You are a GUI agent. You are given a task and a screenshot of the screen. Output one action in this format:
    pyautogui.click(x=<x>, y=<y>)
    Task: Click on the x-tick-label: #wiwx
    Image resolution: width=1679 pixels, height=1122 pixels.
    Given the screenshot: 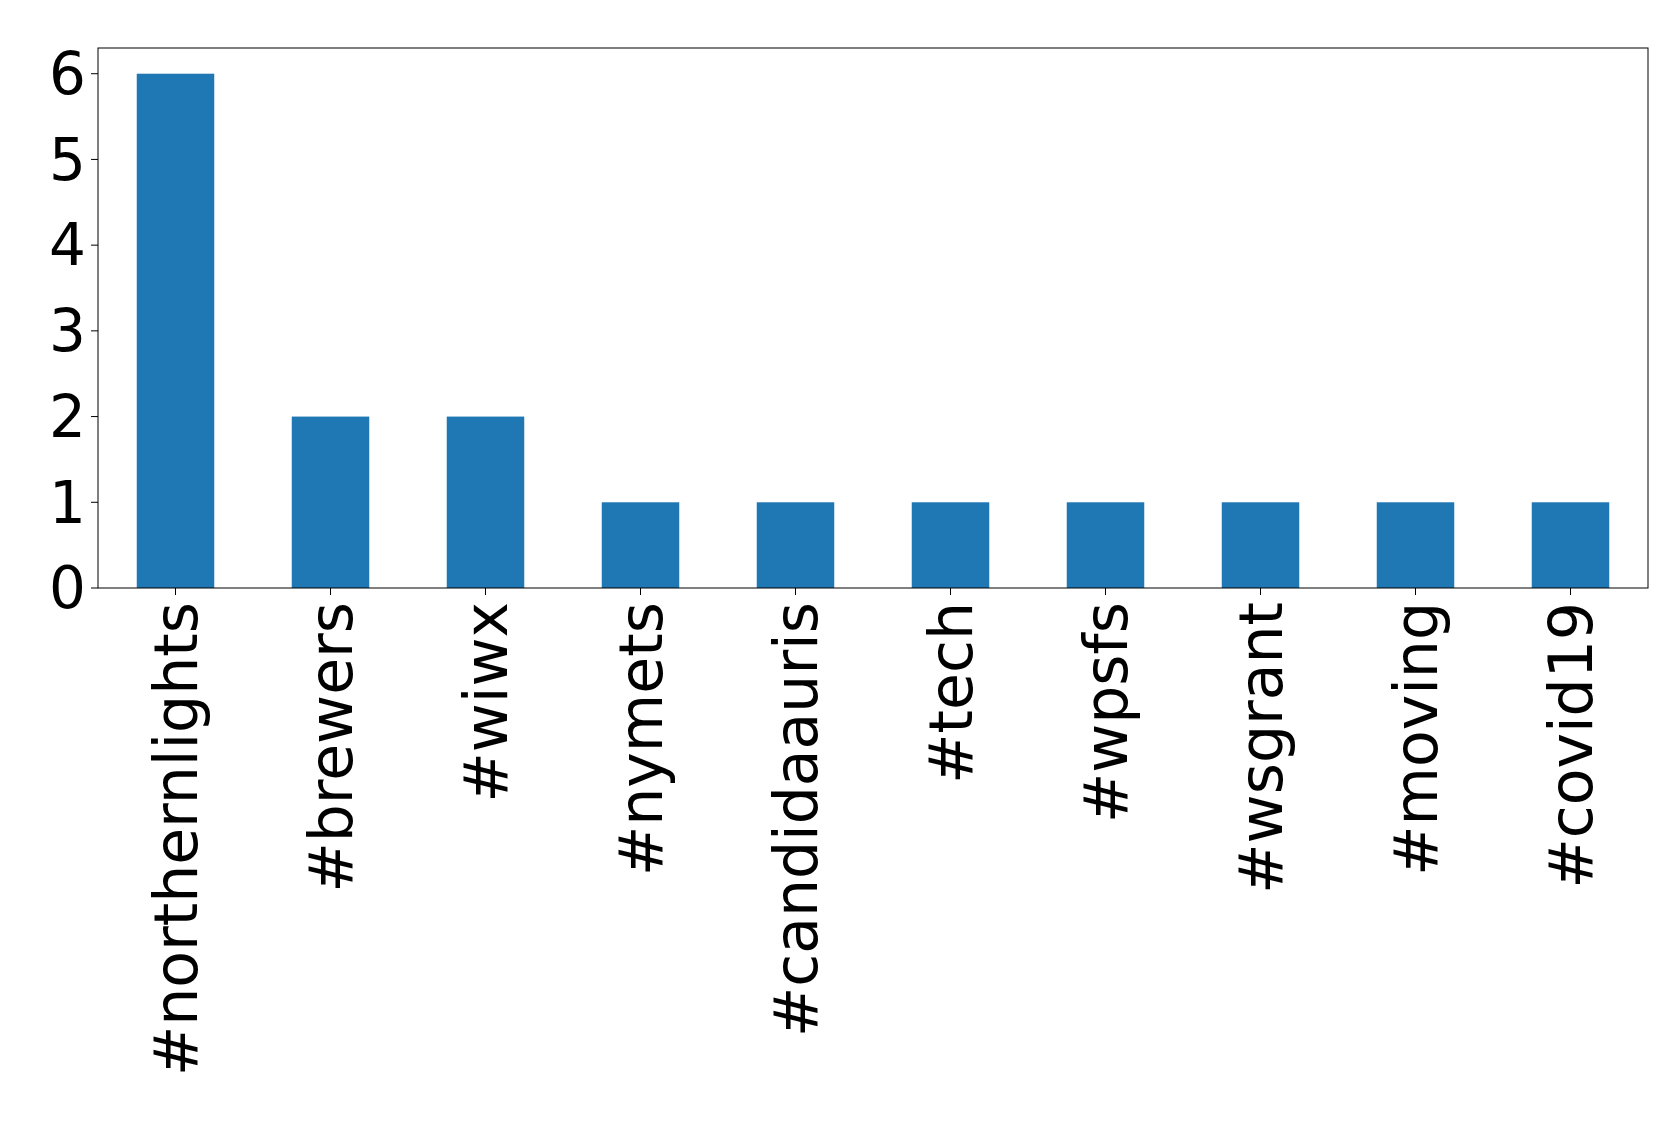 What is the action you would take?
    pyautogui.click(x=485, y=702)
    